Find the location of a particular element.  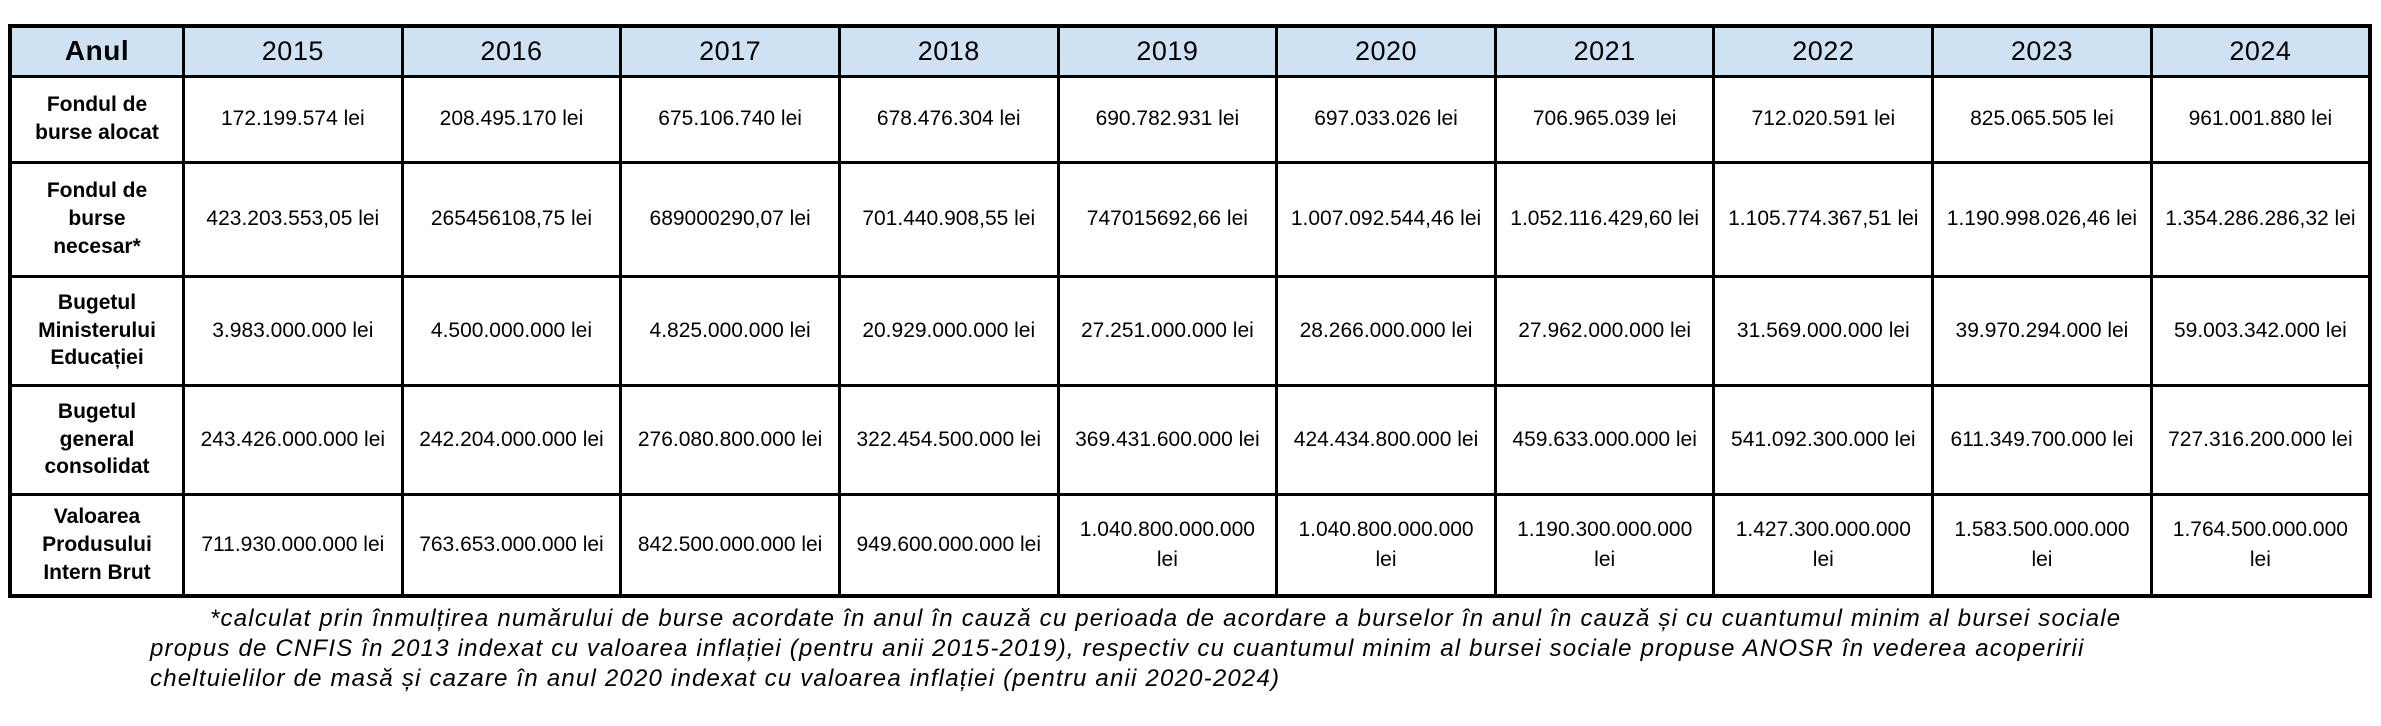

value-cell: 20.929.000.000 lei is located at coordinates (948, 330).